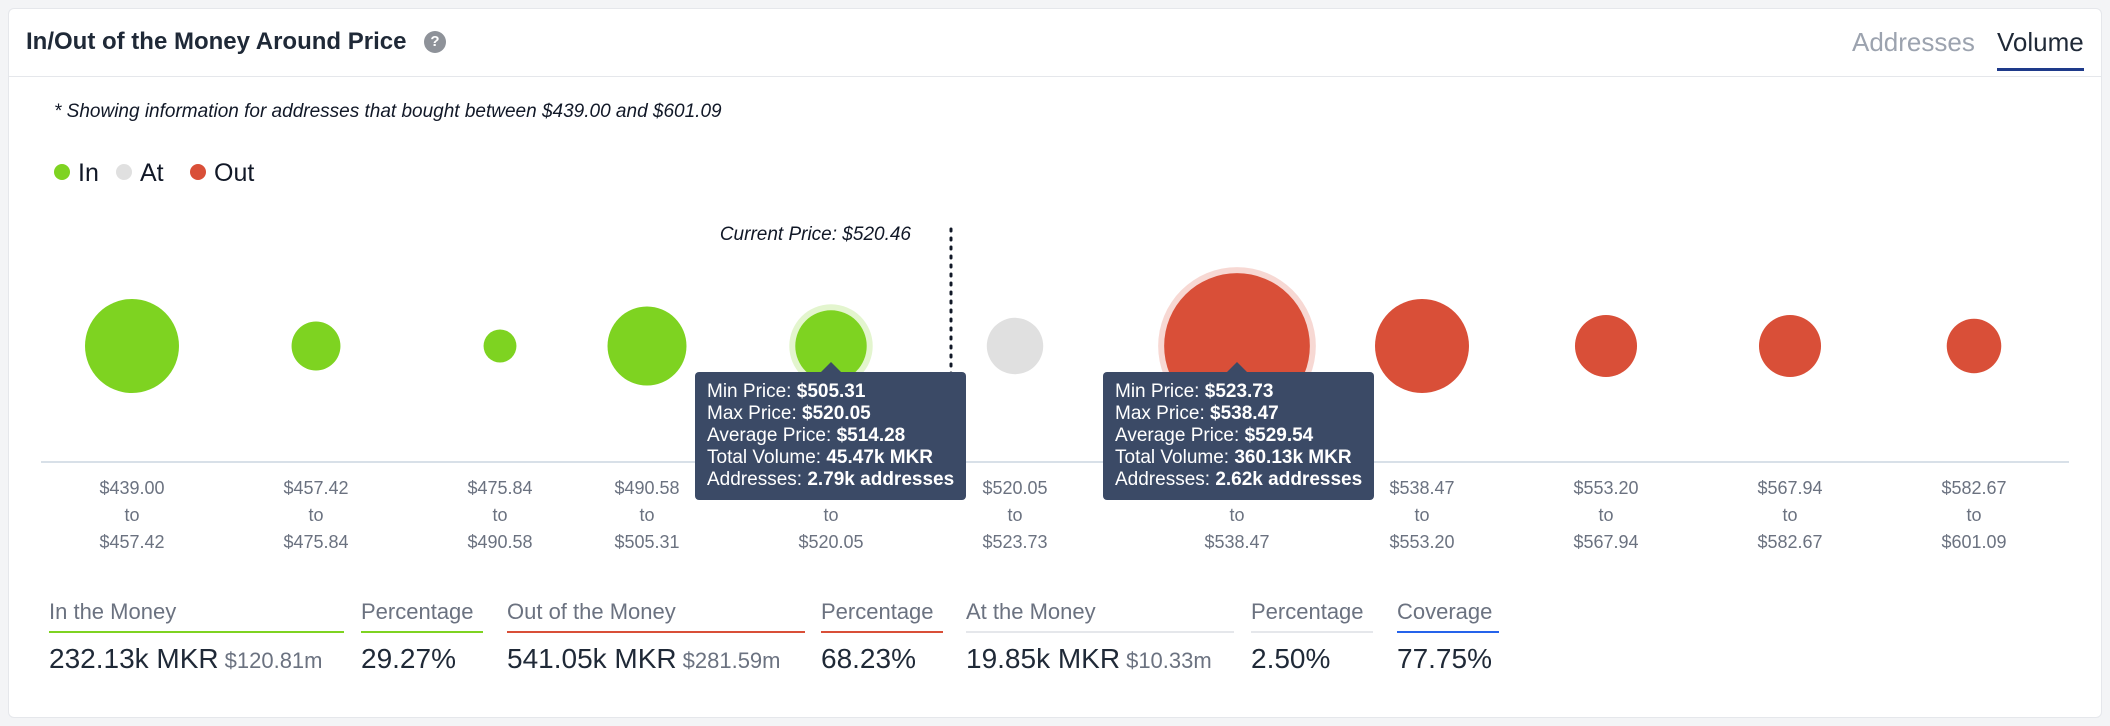 The image size is (2110, 726). What do you see at coordinates (830, 458) in the screenshot?
I see `tooltip-row: Total Volume: 45.47k MKR` at bounding box center [830, 458].